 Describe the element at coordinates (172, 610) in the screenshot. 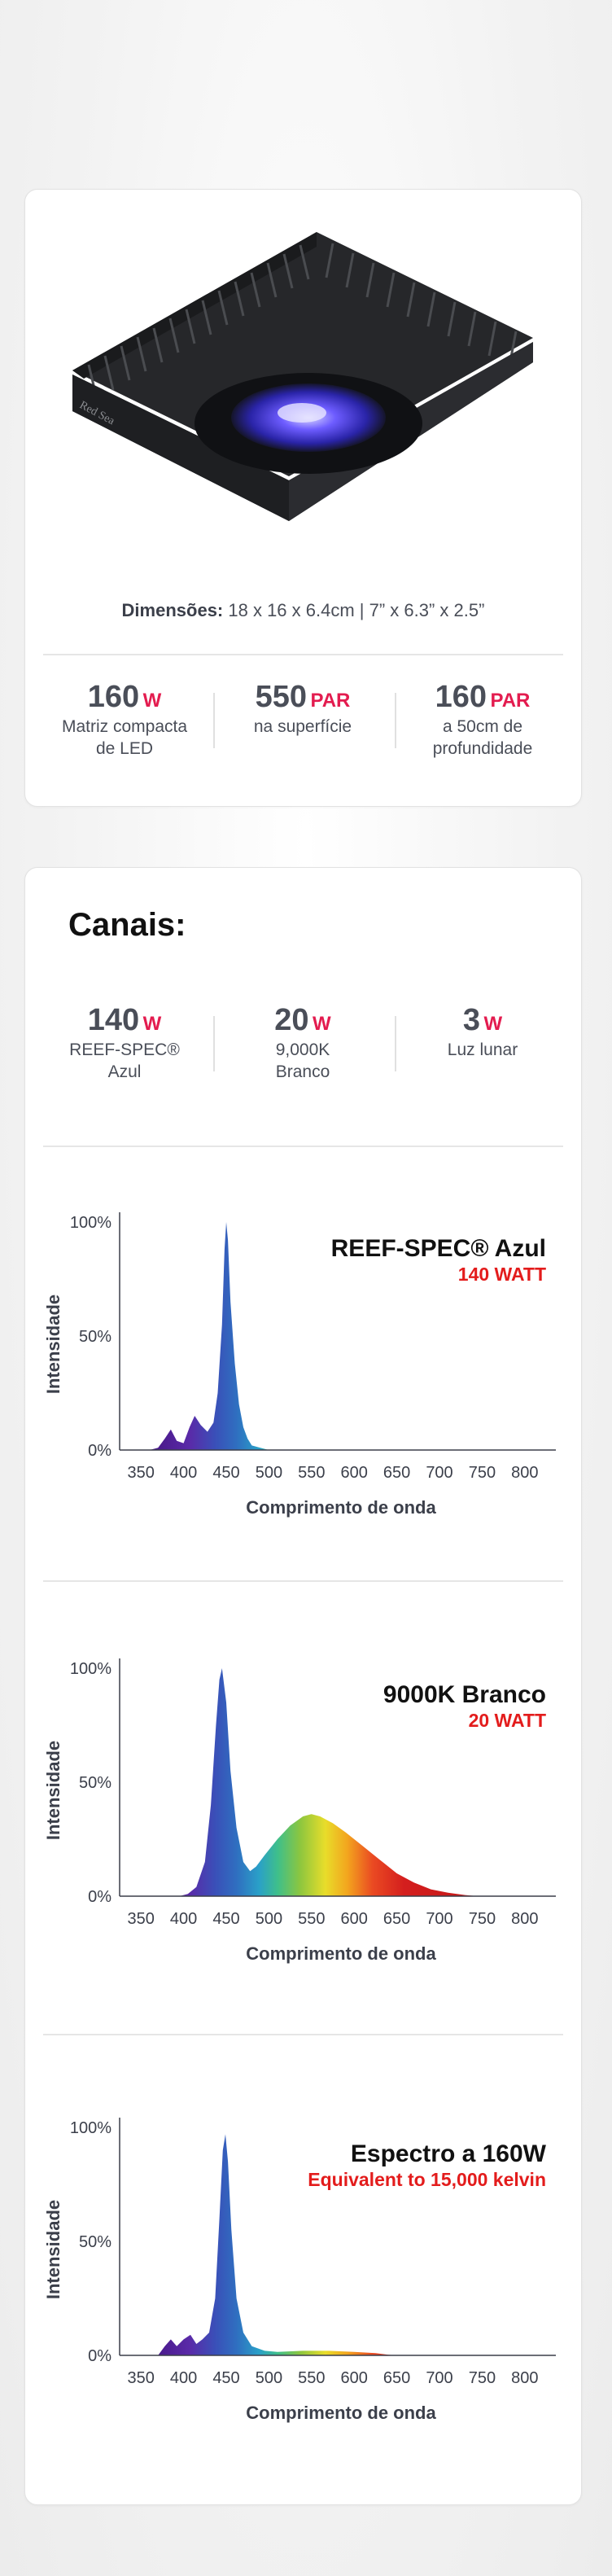

I see `dimensions-label: Dimensões:` at that location.